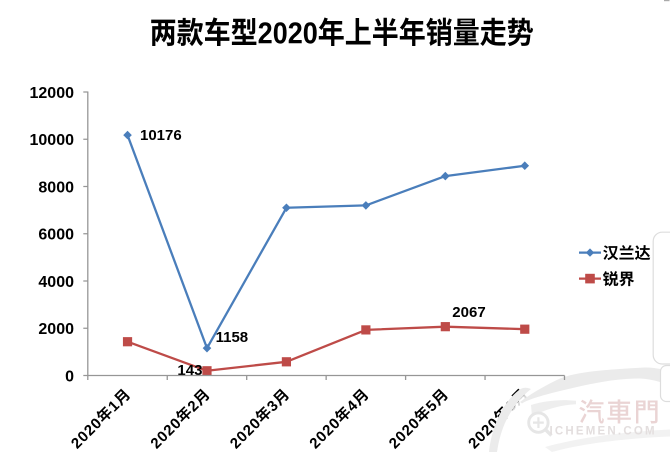 The image size is (670, 461). What do you see at coordinates (189, 370) in the screenshot?
I see `svg-text: 143` at bounding box center [189, 370].